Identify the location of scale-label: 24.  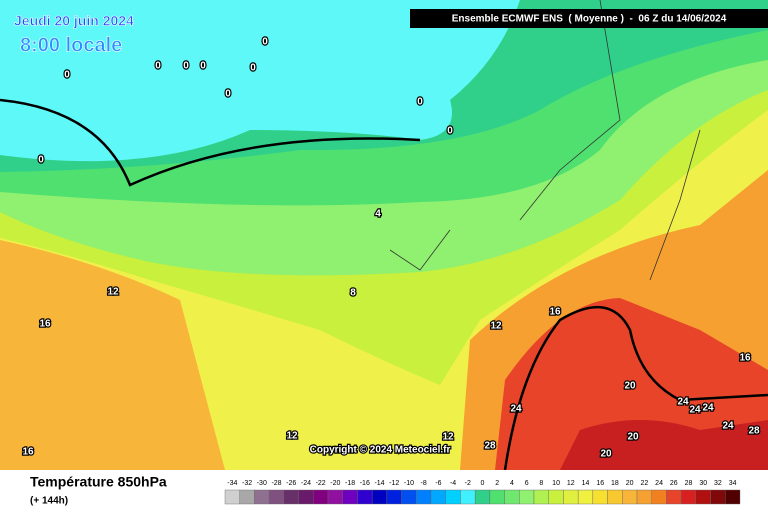
(659, 483).